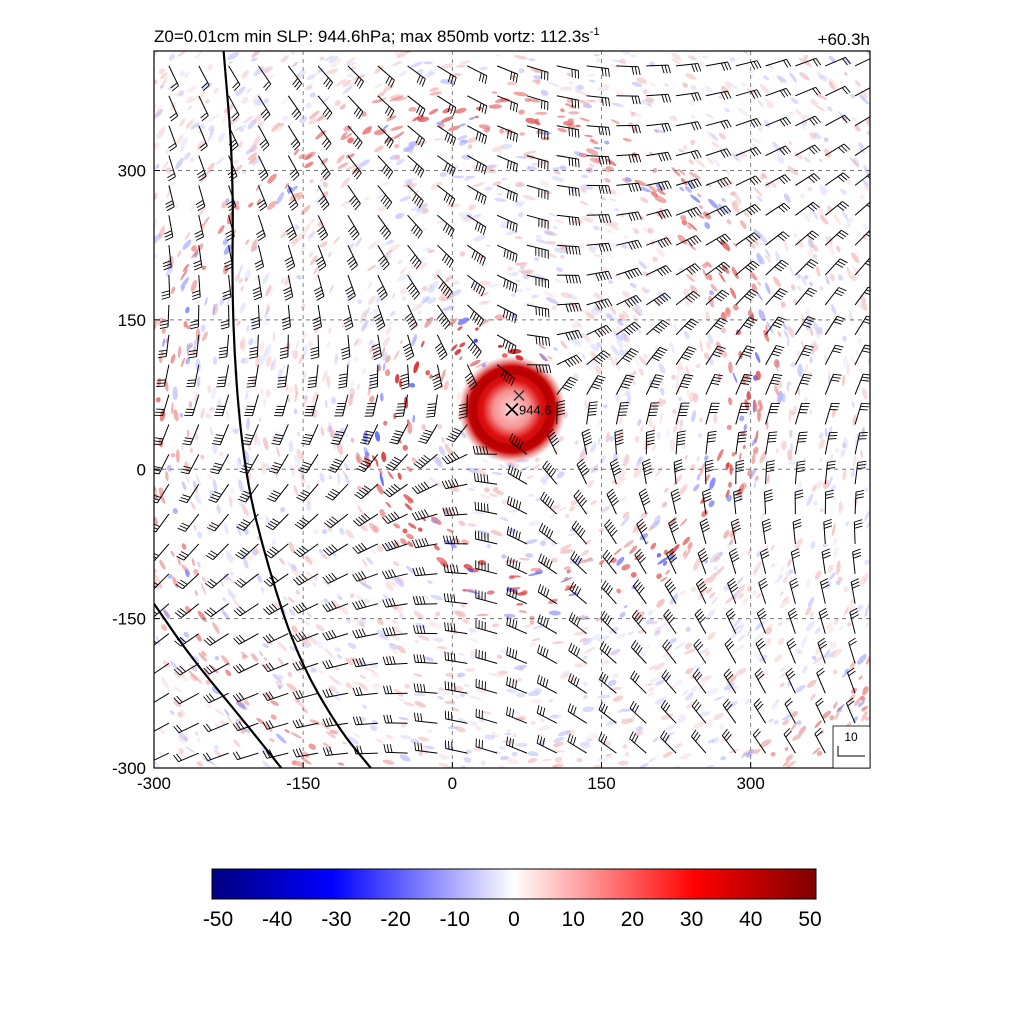 The image size is (1024, 1024). Describe the element at coordinates (512, 409) in the screenshot. I see `min-slp-marker` at that location.